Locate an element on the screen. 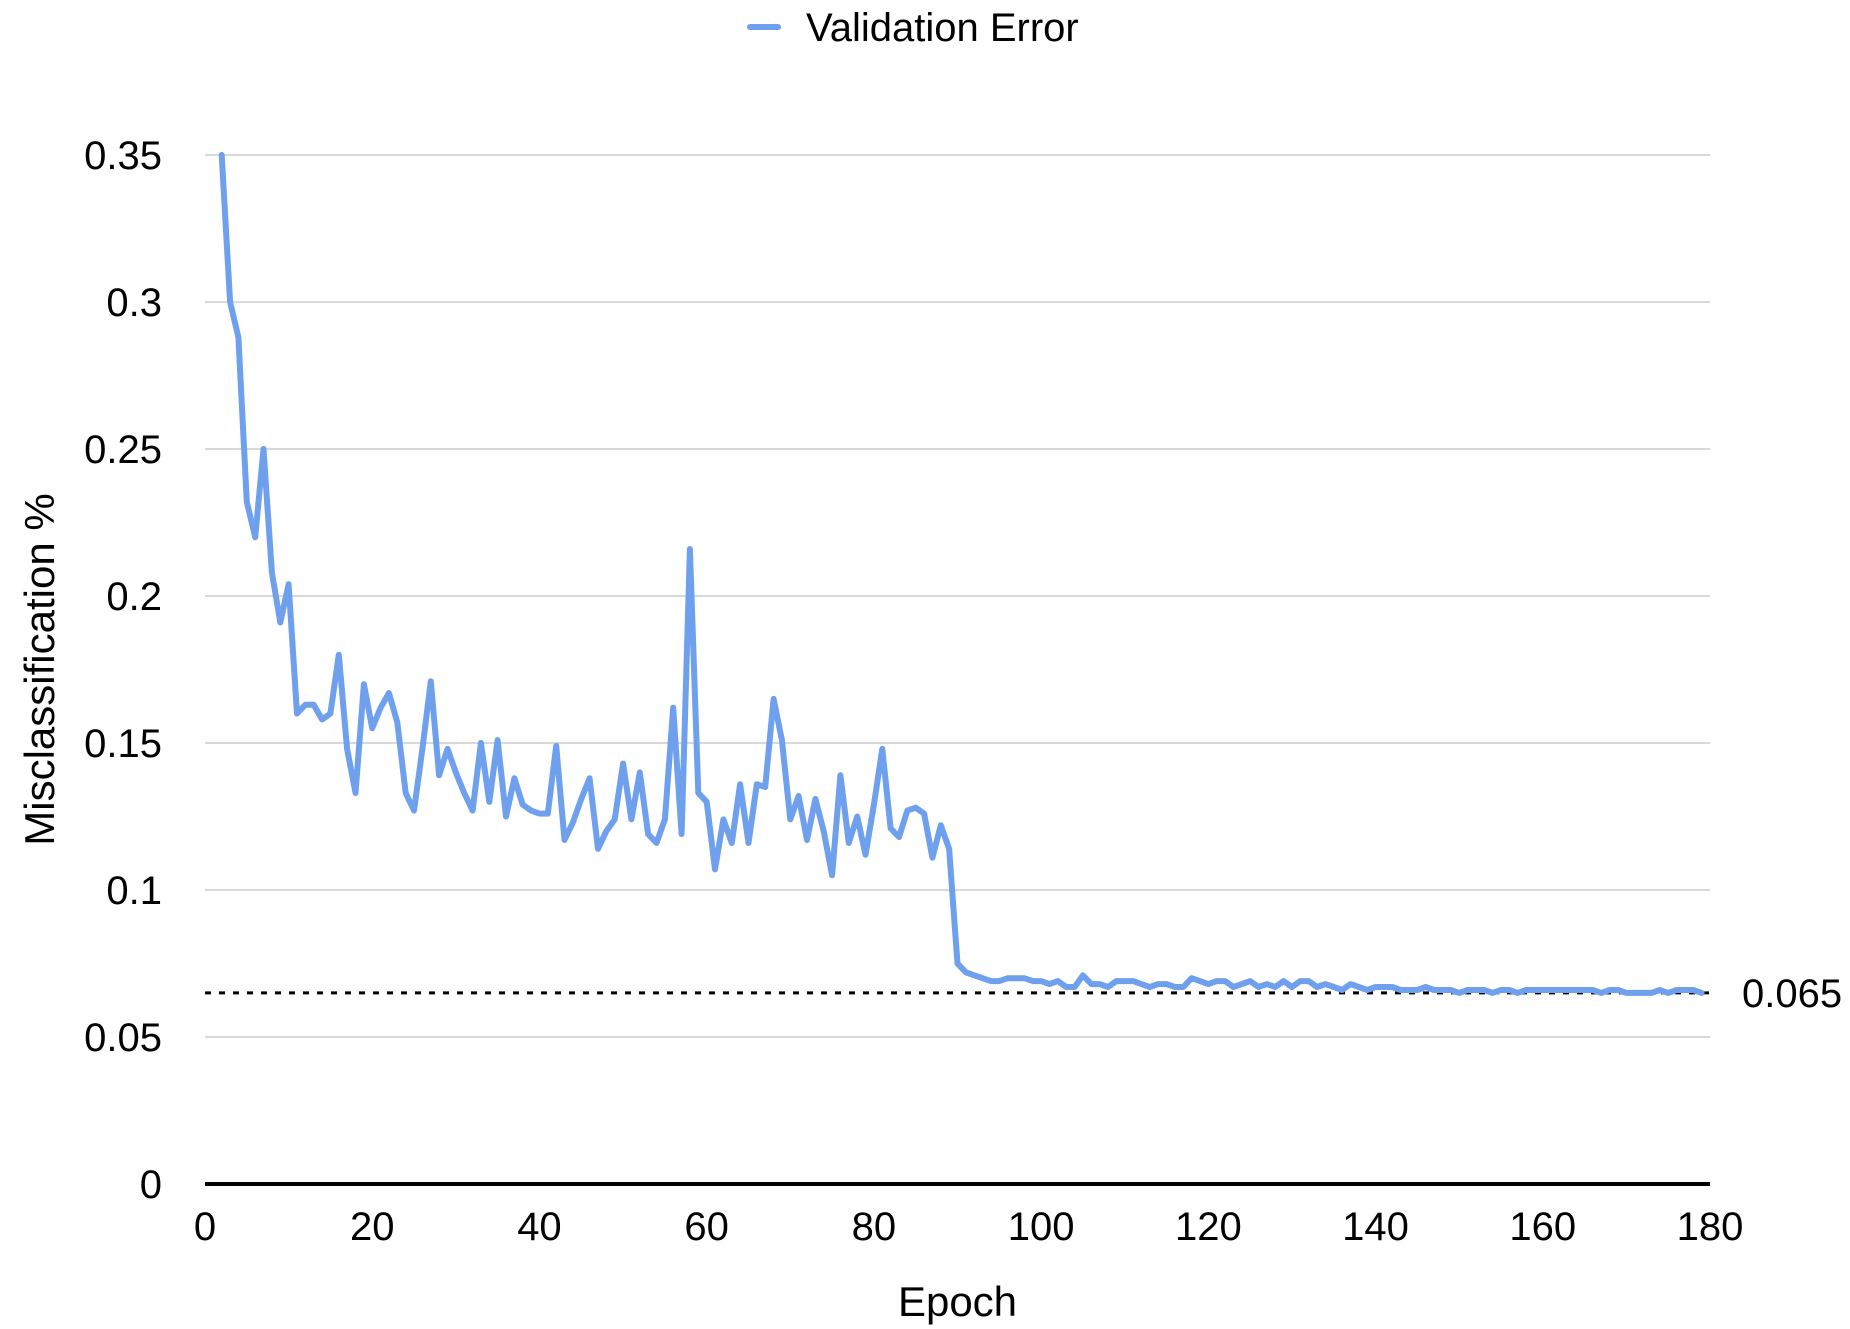 This screenshot has width=1850, height=1329. x-tick-label: 160 is located at coordinates (1542, 1227).